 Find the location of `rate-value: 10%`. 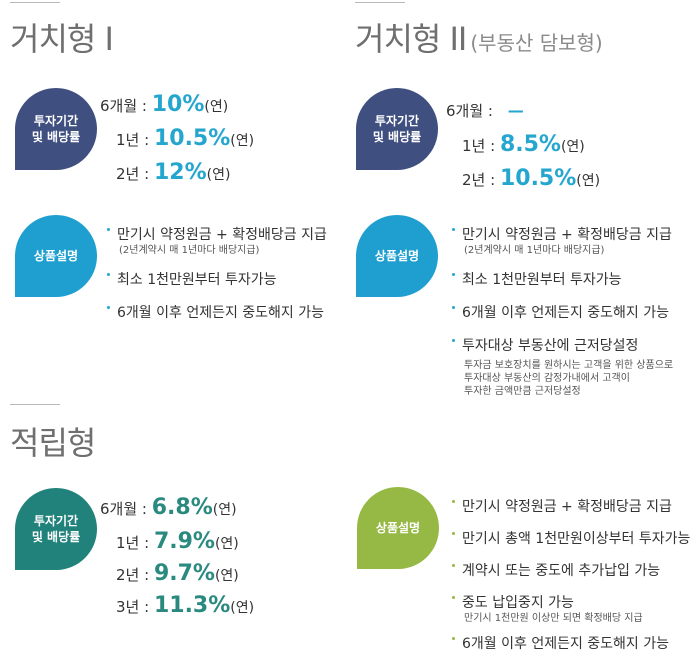

rate-value: 10% is located at coordinates (178, 104).